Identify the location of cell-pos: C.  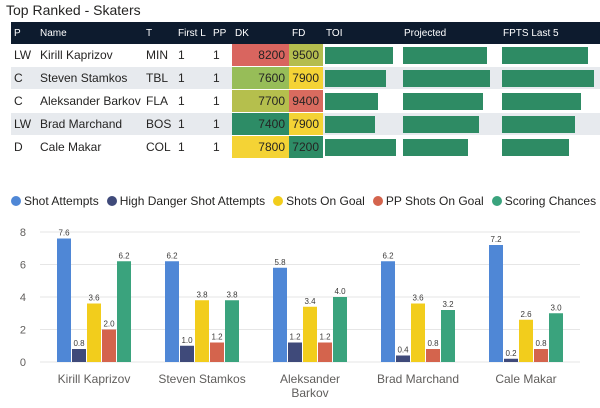
(24, 78).